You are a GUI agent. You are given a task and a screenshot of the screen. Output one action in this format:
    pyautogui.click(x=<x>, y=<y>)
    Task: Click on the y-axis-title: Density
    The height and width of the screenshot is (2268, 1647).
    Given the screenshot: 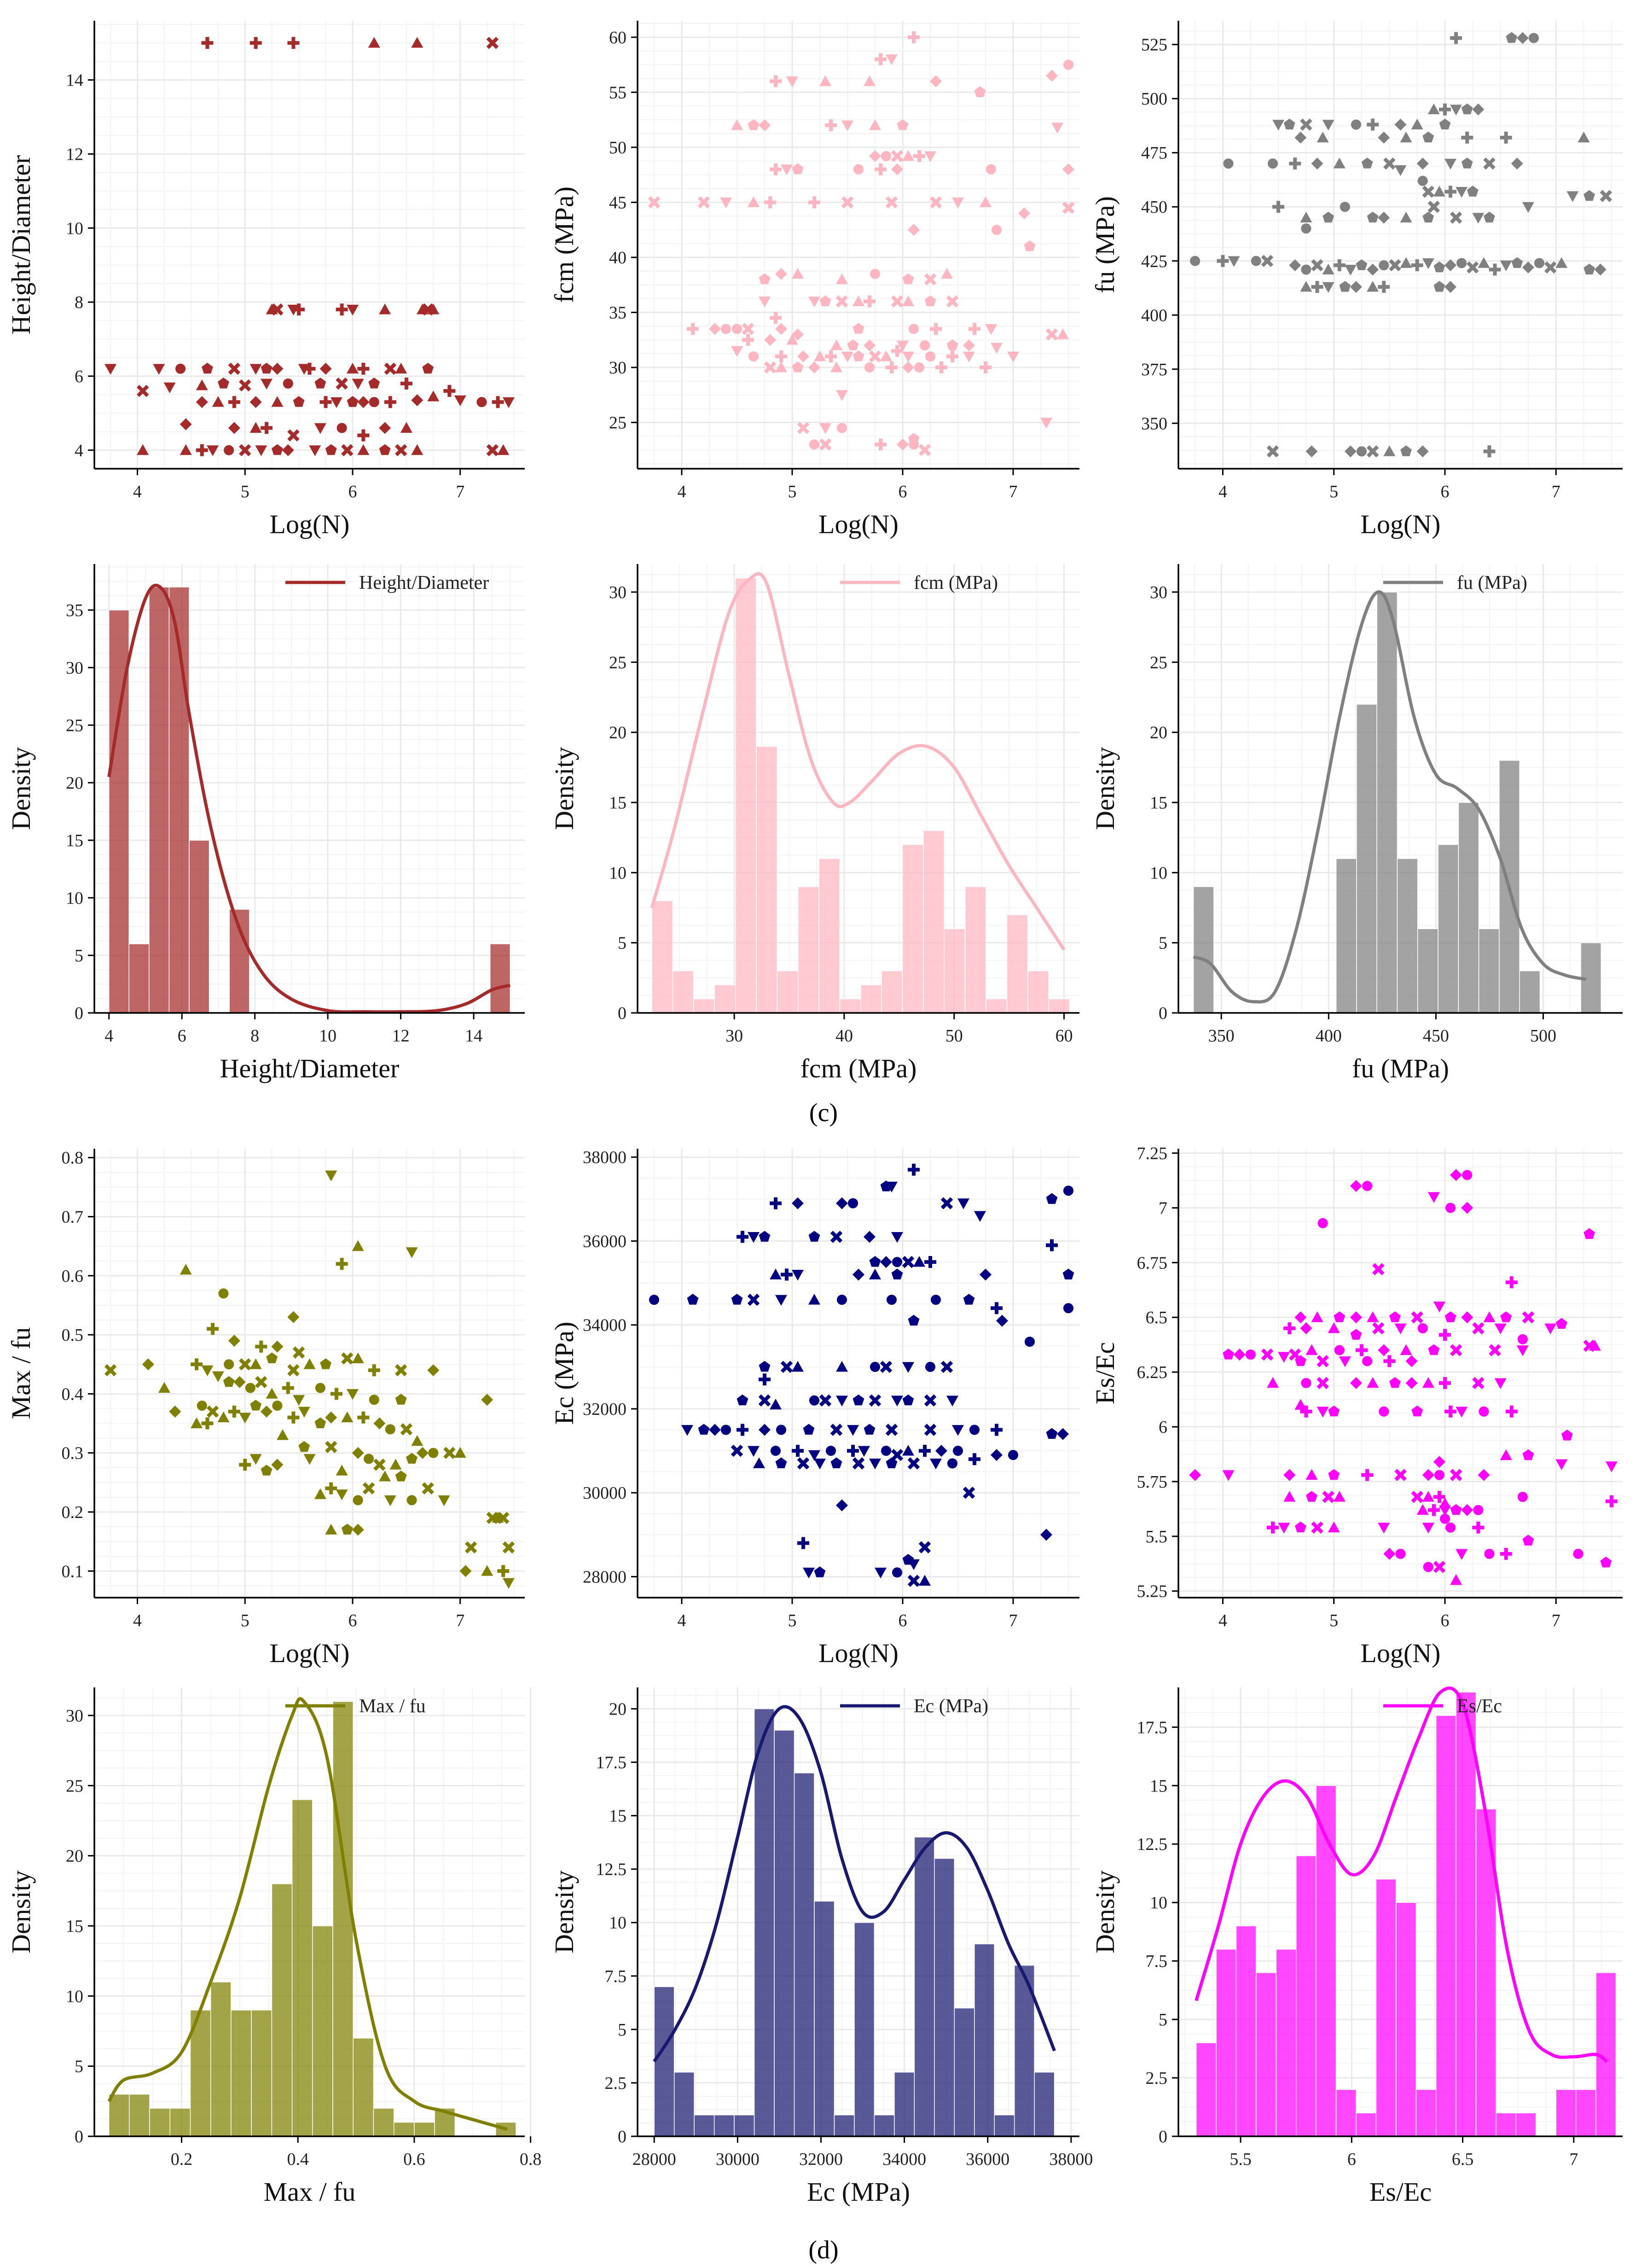 What is the action you would take?
    pyautogui.click(x=21, y=789)
    